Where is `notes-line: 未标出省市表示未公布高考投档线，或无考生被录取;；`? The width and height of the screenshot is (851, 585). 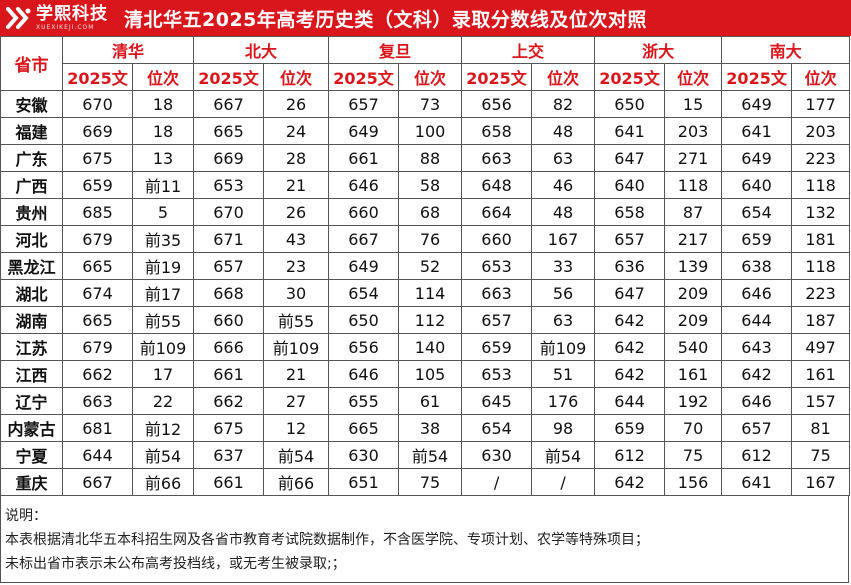
notes-line: 未标出省市表示未公布高考投档线，或无考生被录取;； is located at coordinates (175, 564).